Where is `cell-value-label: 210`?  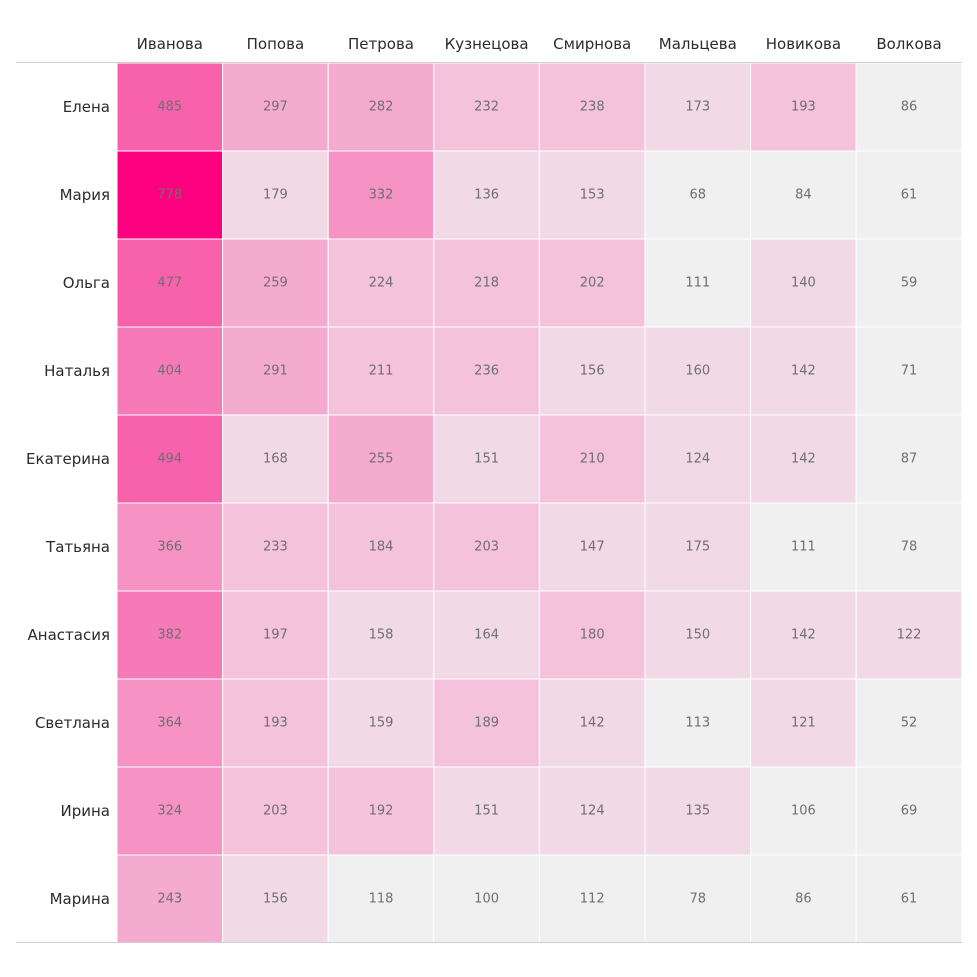 cell-value-label: 210 is located at coordinates (592, 459).